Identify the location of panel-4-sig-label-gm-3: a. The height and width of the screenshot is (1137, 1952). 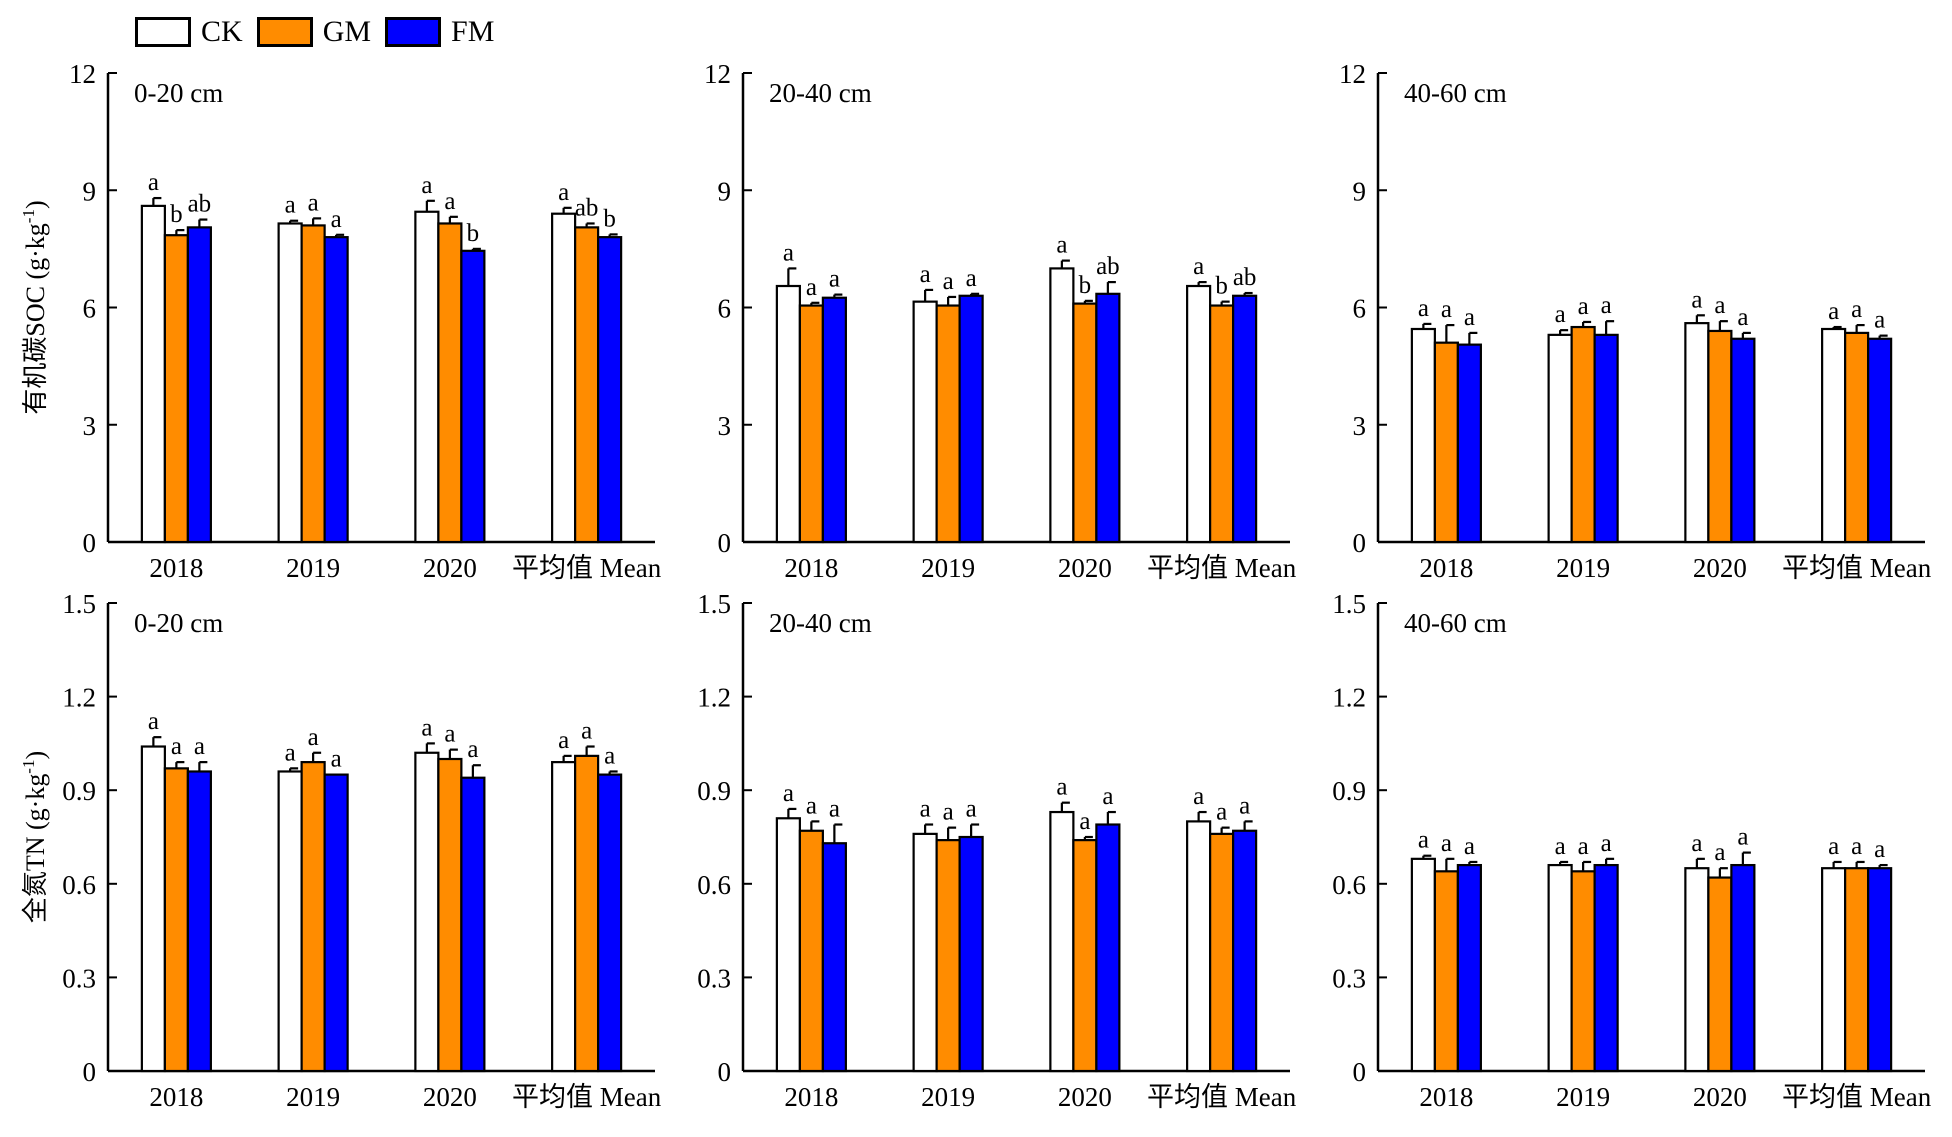
(586, 731).